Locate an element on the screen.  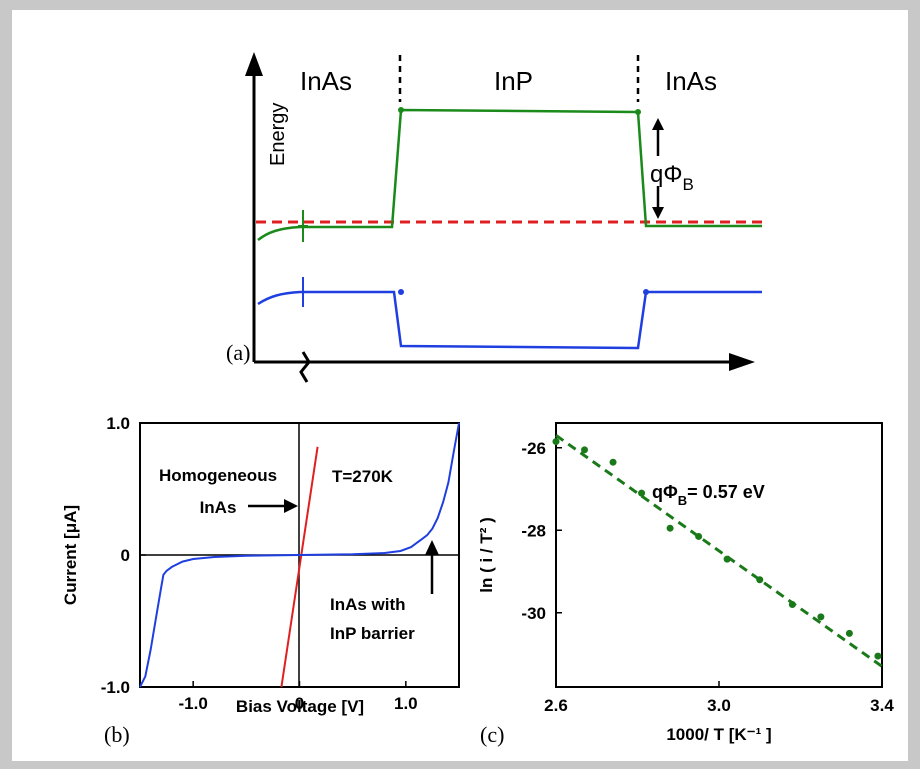
plot-c-xtick-label: 3.4 is located at coordinates (882, 705).